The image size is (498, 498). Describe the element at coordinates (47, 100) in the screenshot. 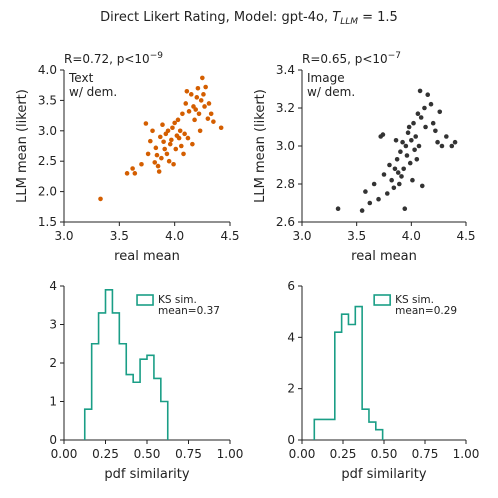

I see `y-tick-label: 3.5` at that location.